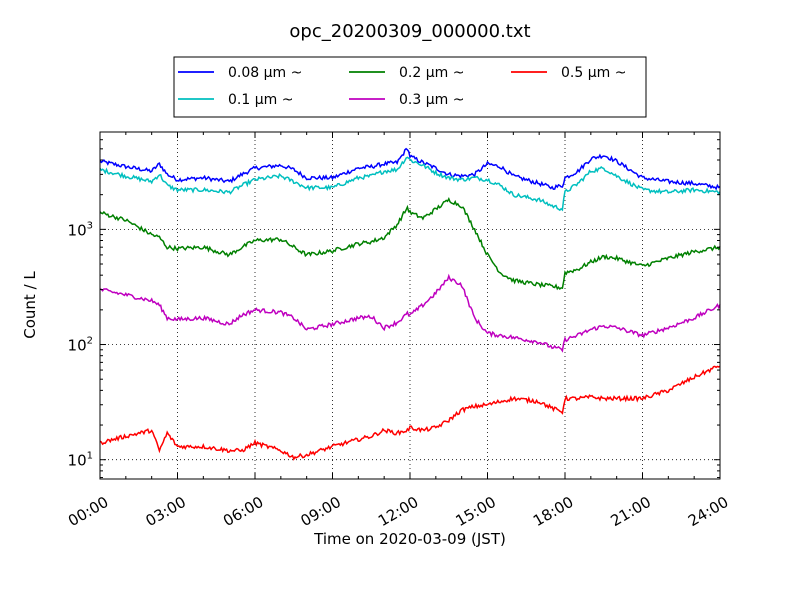  Describe the element at coordinates (593, 73) in the screenshot. I see `legend-label-5: 0.5 μm ~` at that location.